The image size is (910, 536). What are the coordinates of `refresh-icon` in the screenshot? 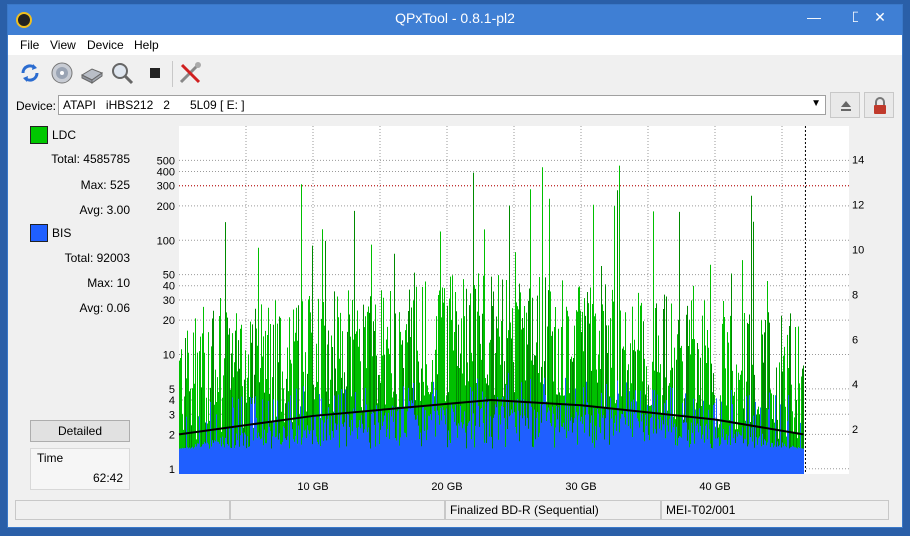 It's located at (30, 73).